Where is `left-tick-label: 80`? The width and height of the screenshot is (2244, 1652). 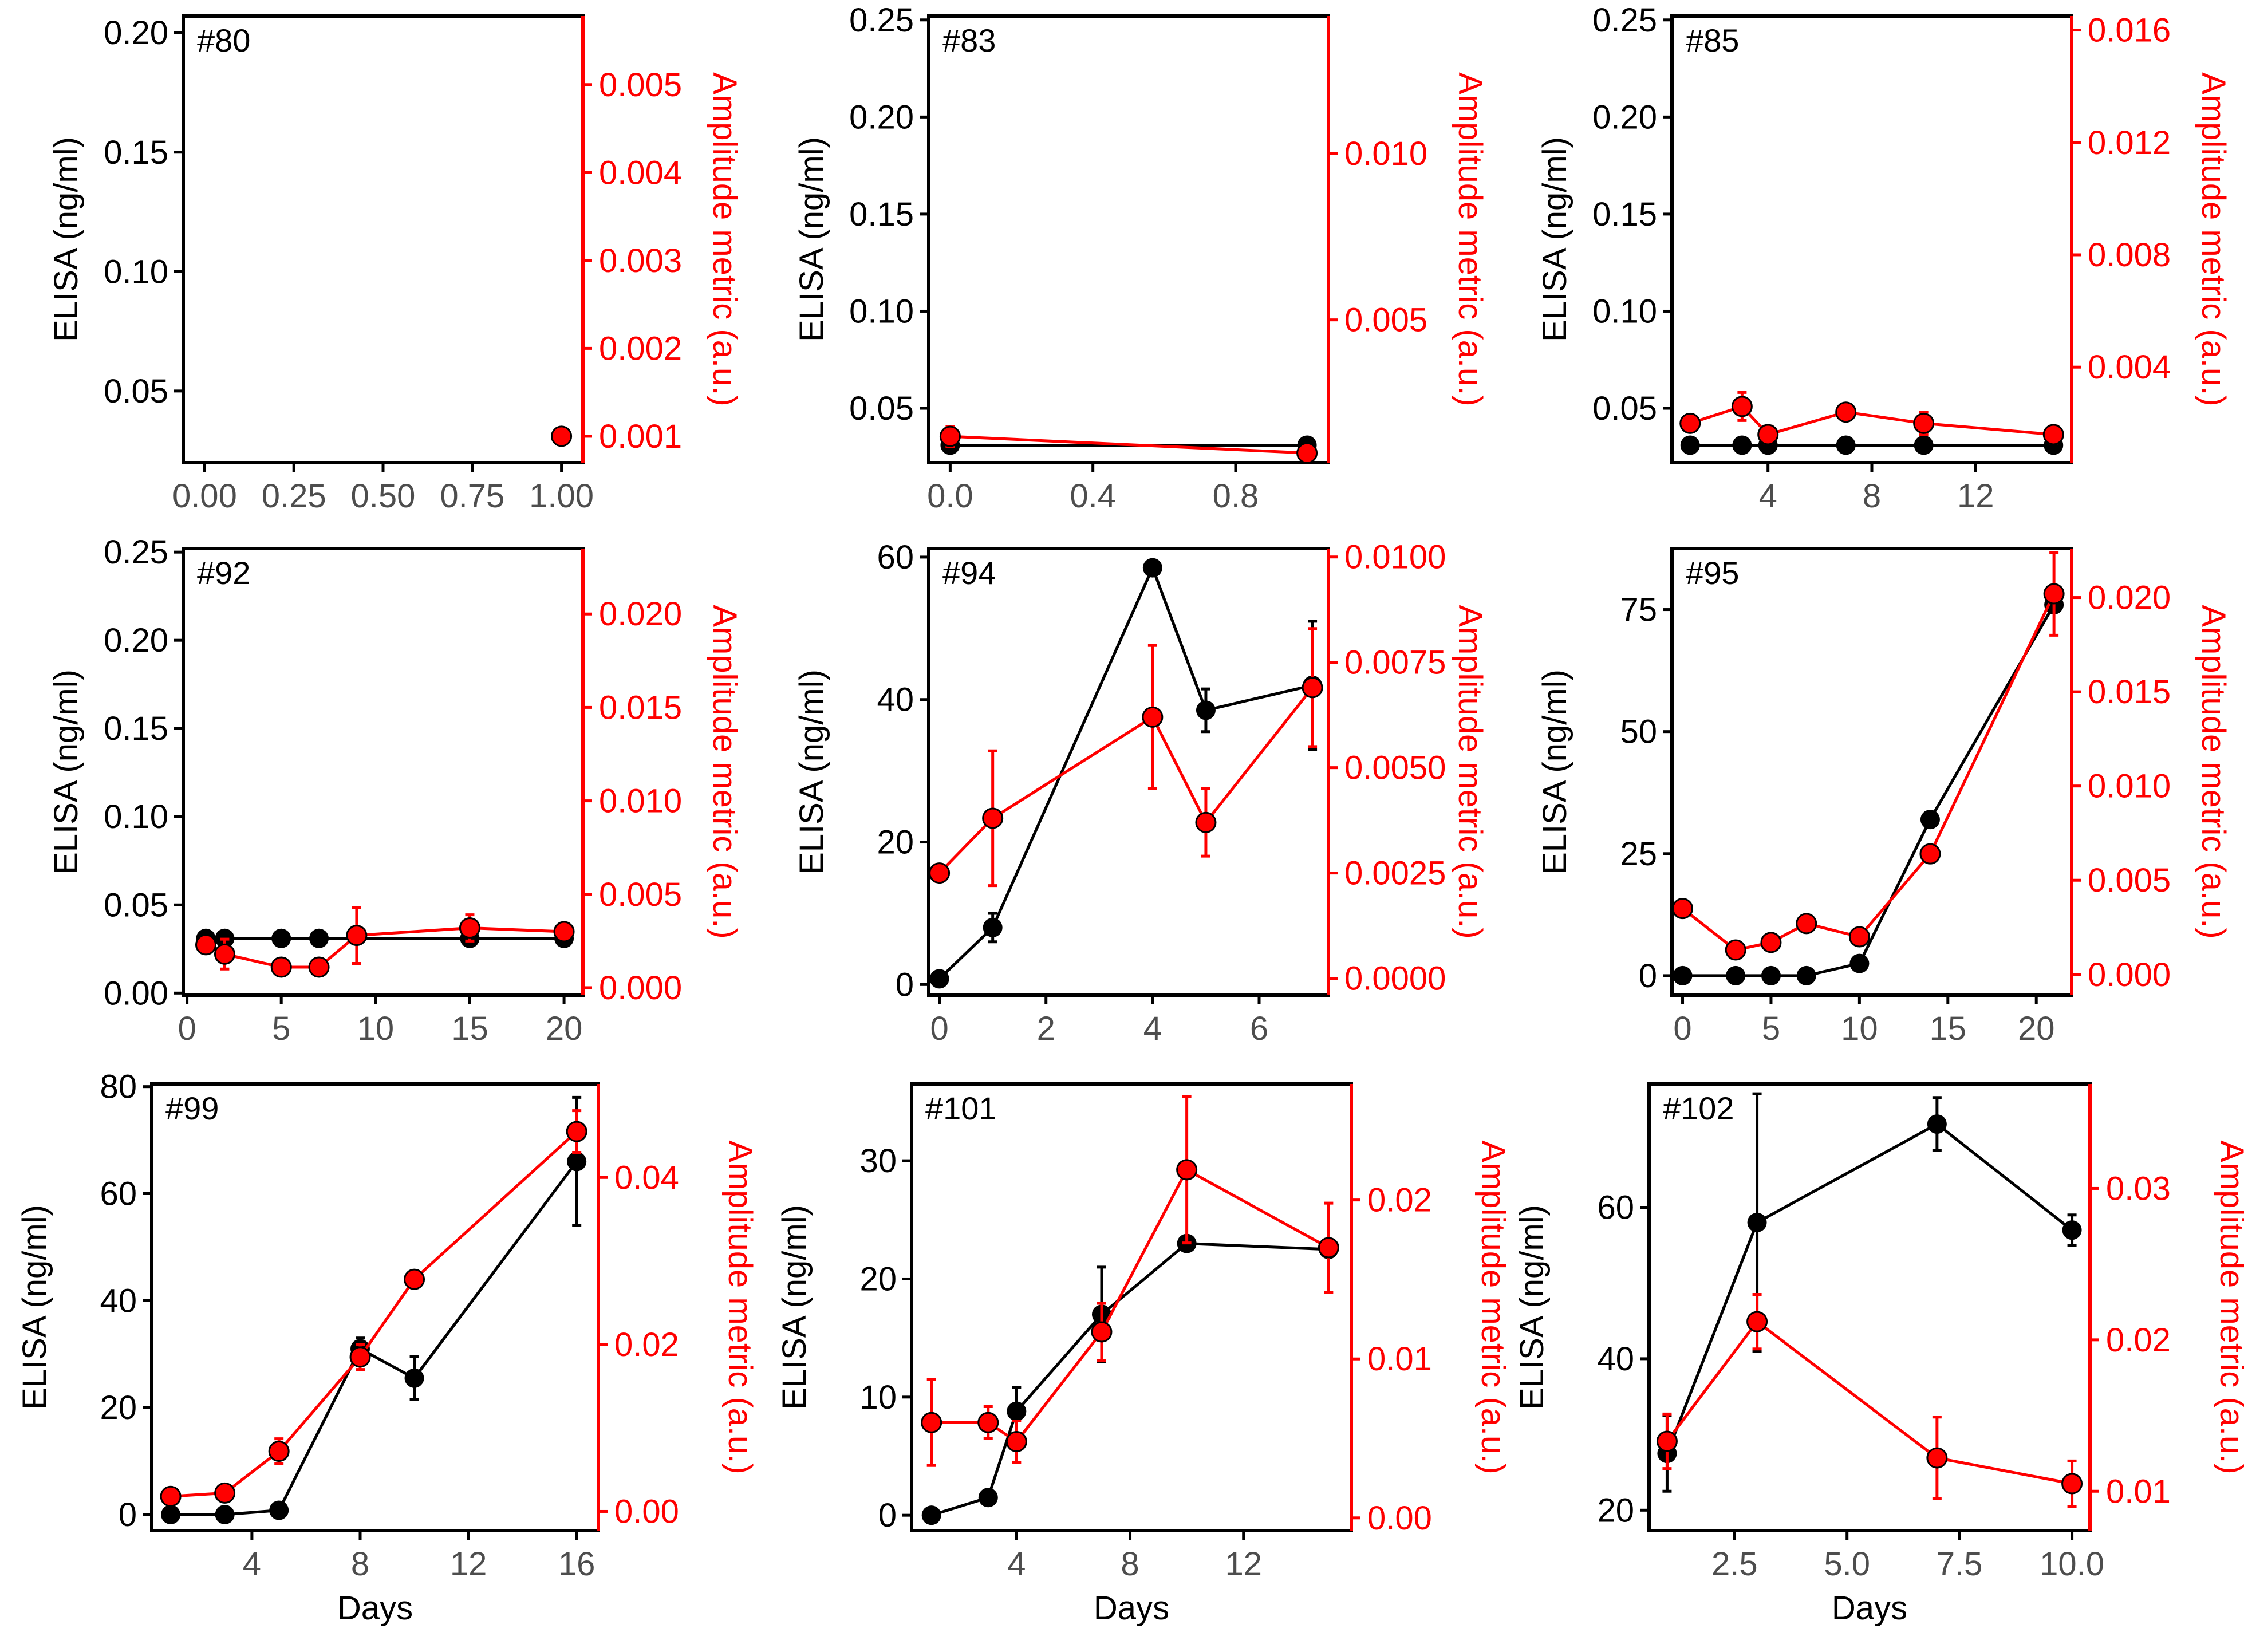
left-tick-label: 80 is located at coordinates (118, 1087).